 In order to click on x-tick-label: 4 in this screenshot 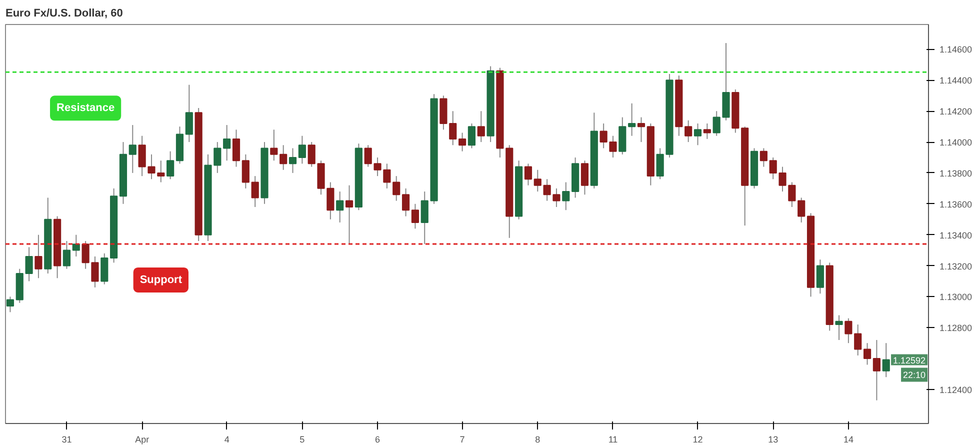, I will do `click(227, 439)`.